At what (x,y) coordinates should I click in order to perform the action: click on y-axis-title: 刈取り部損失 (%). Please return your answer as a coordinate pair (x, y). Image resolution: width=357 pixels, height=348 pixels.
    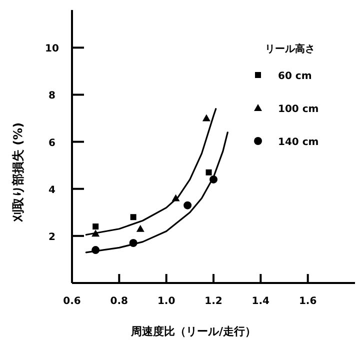
    Looking at the image, I should click on (18, 172).